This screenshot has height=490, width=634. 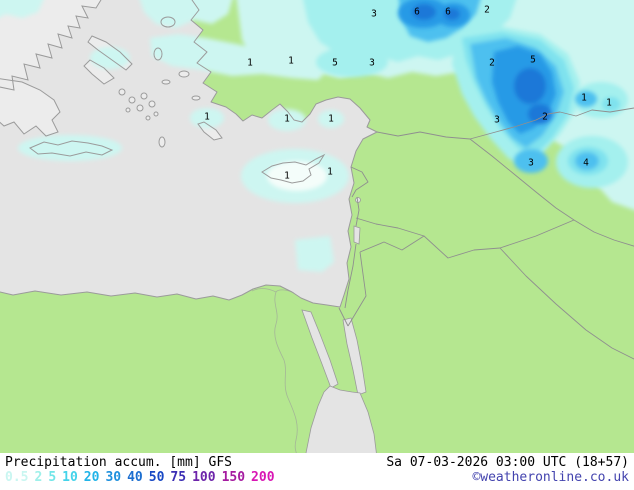 What do you see at coordinates (263, 477) in the screenshot?
I see `legend-value-200: 200` at bounding box center [263, 477].